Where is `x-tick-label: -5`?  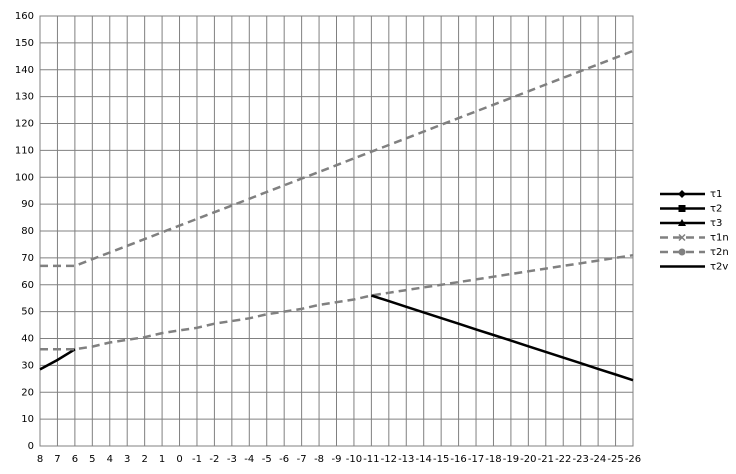
x-tick-label: -5 is located at coordinates (267, 459).